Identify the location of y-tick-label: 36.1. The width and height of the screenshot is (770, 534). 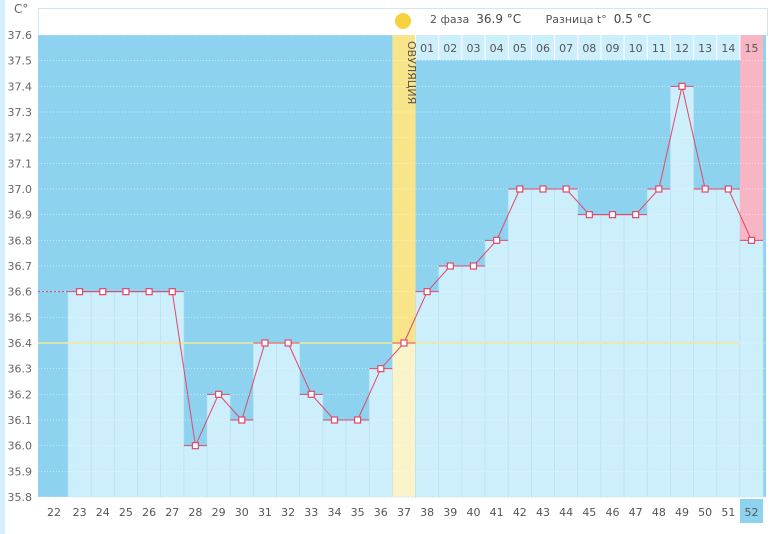
(20, 420).